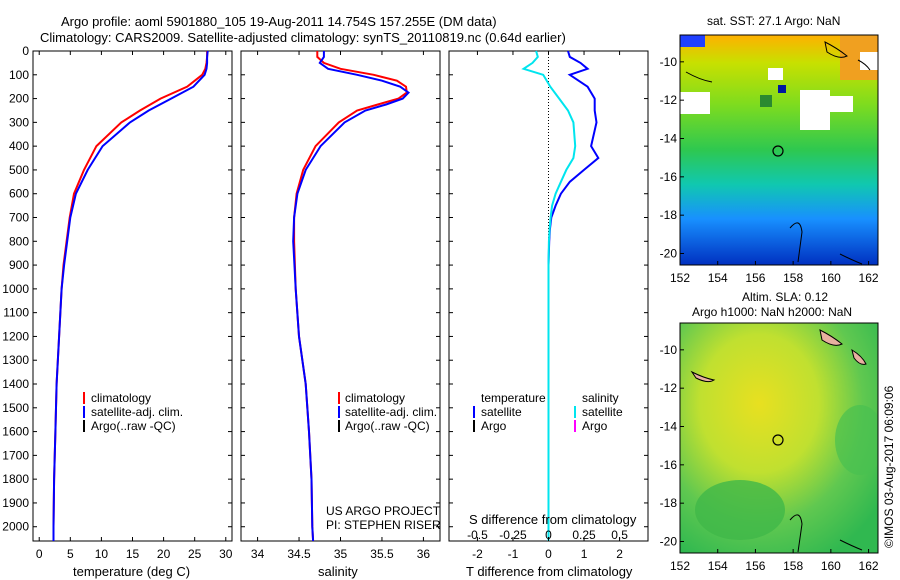 Image resolution: width=900 pixels, height=580 pixels. Describe the element at coordinates (513, 535) in the screenshot. I see `s-tick-label: -0.25` at that location.